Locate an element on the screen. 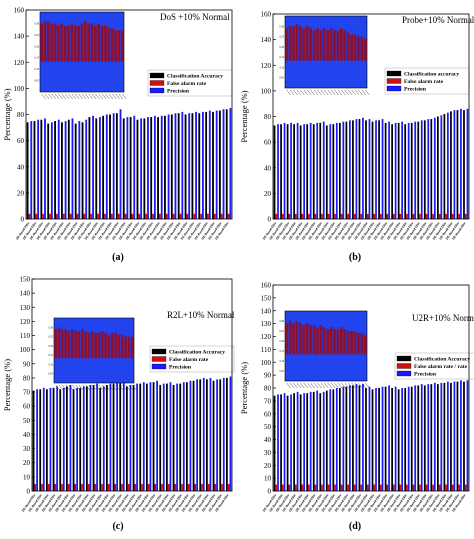 This screenshot has width=474, height=539. inset-y-tick-d: 0.30 is located at coordinates (281, 321).